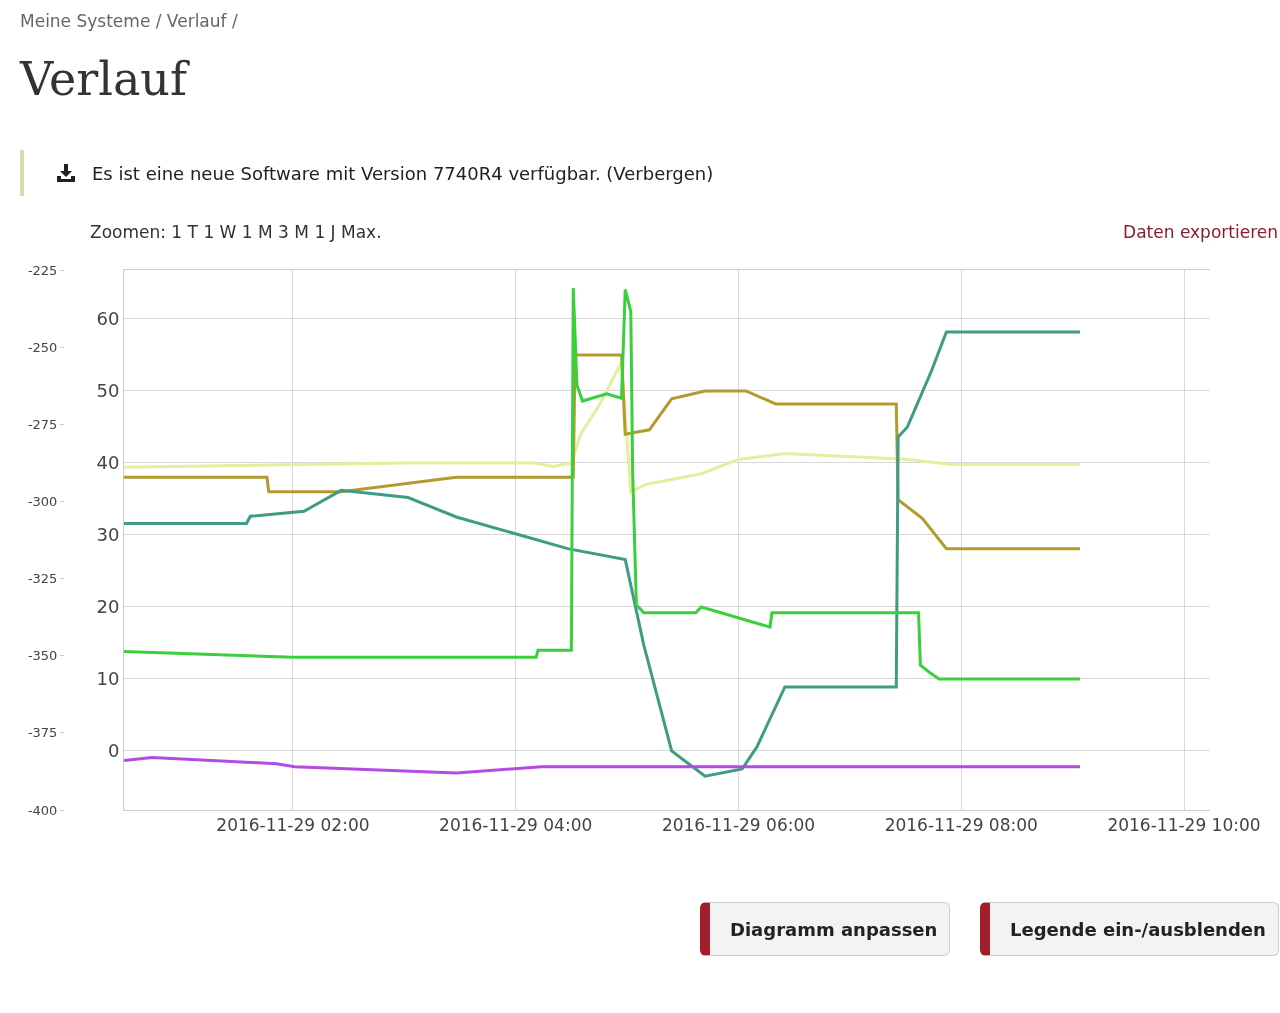  What do you see at coordinates (516, 825) in the screenshot?
I see `x-tick-label: 2016-11-29 04:00` at bounding box center [516, 825].